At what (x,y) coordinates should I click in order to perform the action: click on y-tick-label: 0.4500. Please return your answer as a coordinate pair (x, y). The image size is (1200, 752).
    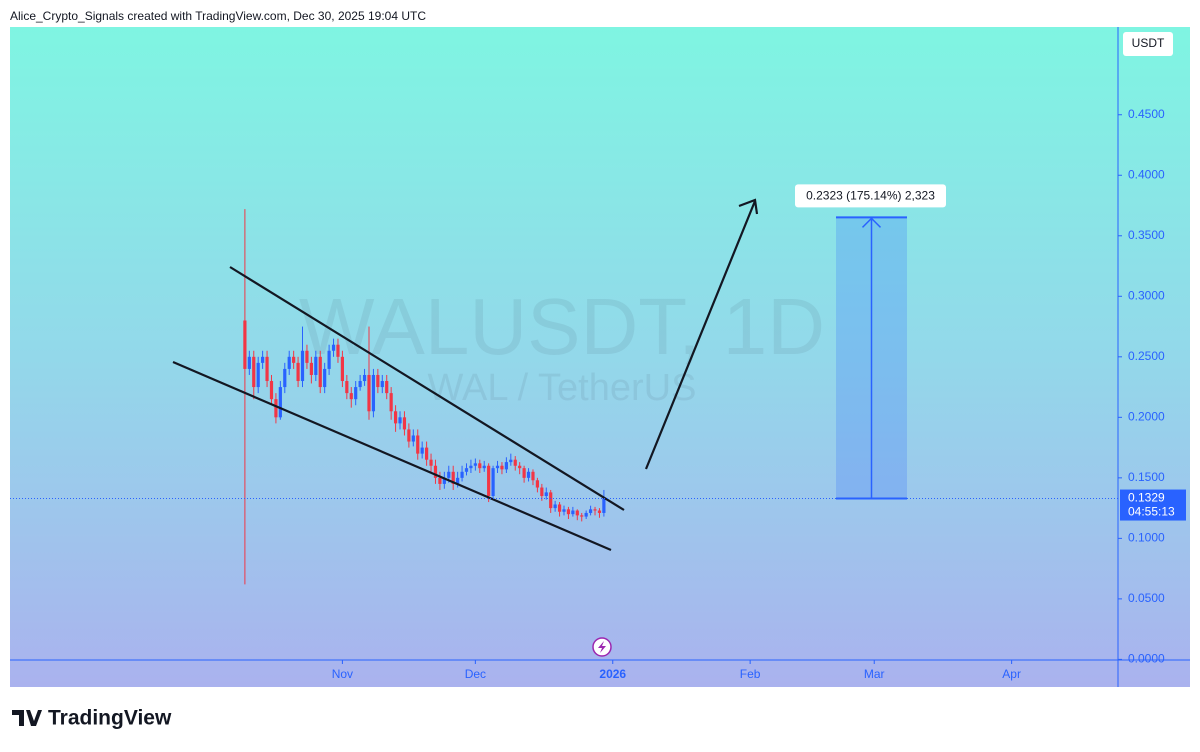
    Looking at the image, I should click on (1146, 114).